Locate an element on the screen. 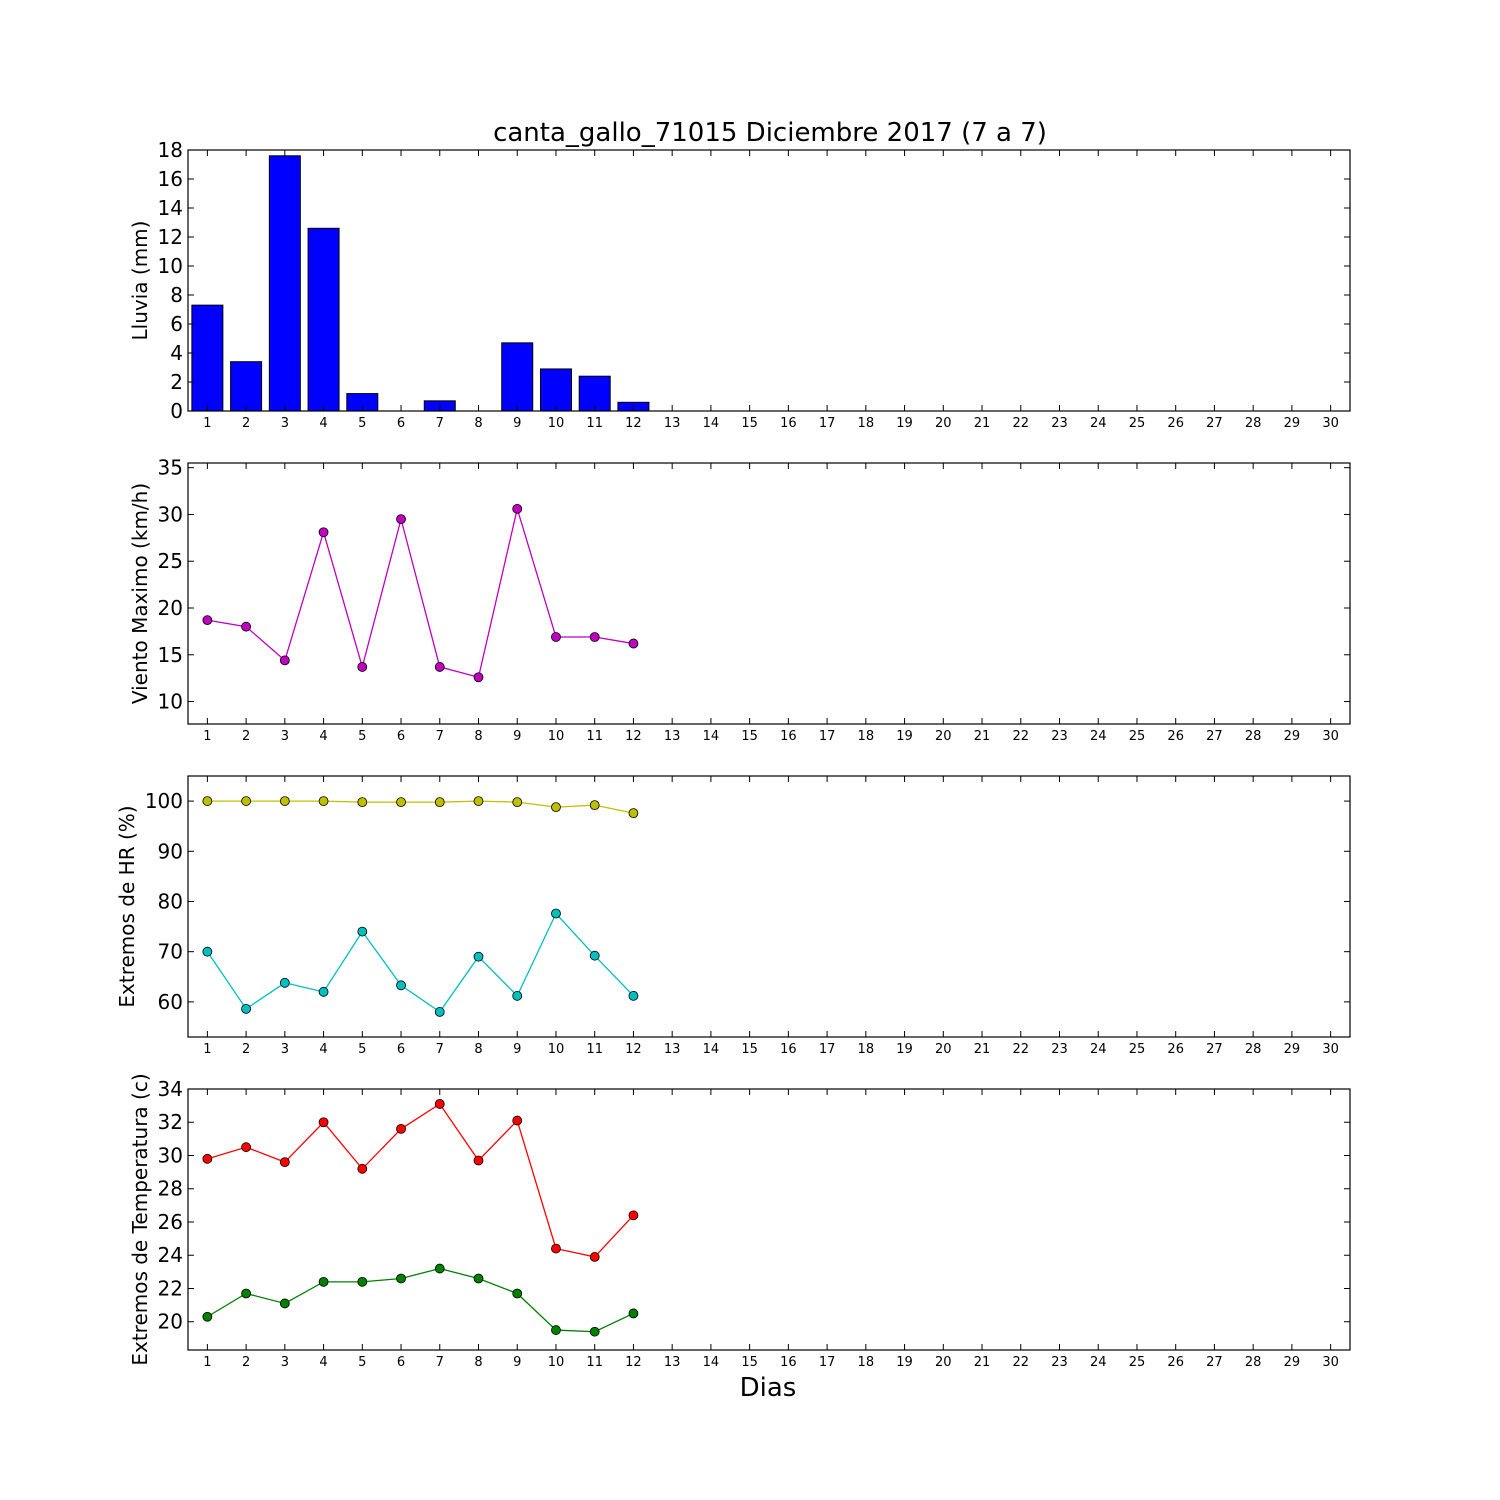  x-tick-label: 29 is located at coordinates (1292, 1362).